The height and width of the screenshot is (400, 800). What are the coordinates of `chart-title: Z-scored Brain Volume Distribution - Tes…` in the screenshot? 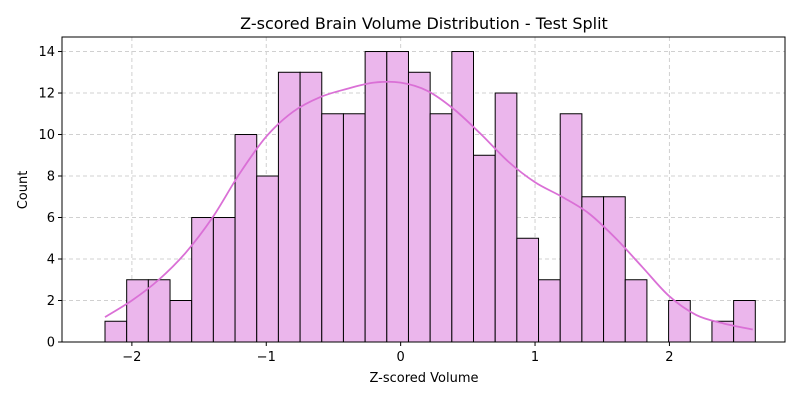 It's located at (424, 23).